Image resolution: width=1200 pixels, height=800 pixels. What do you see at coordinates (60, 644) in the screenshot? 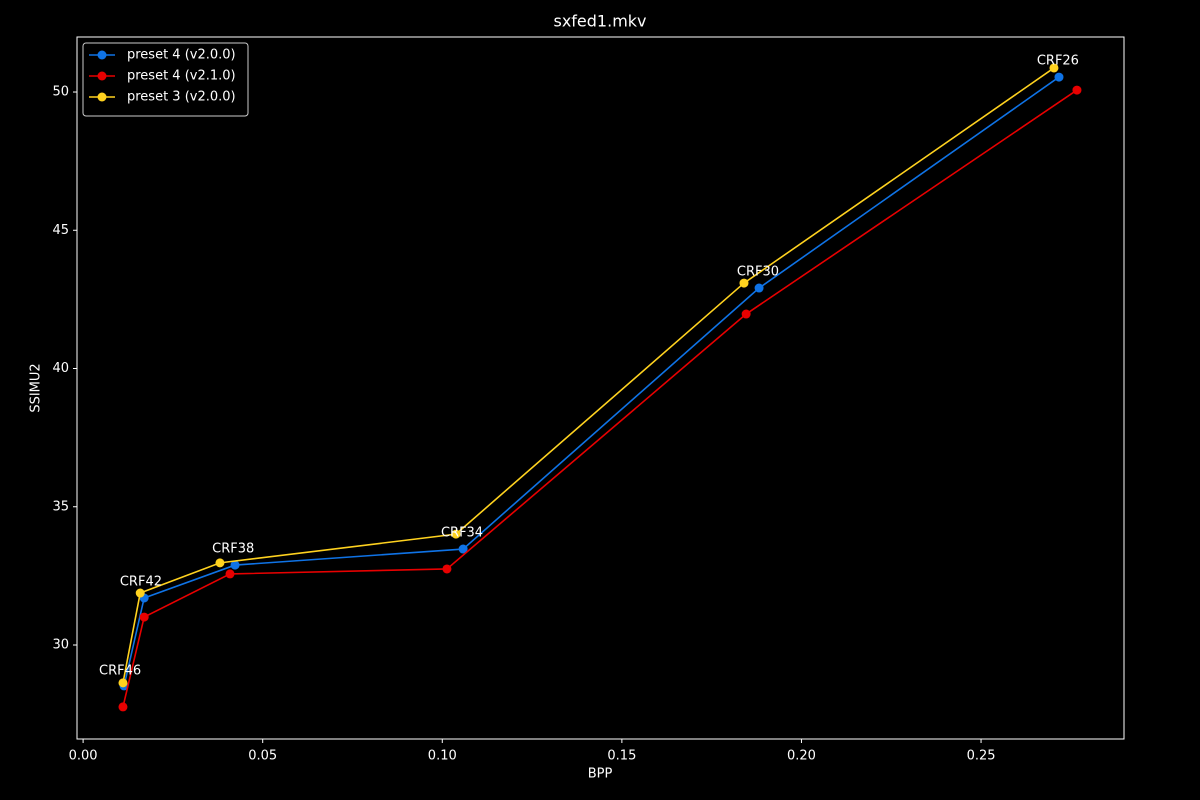
I see `y-tick-label: 30` at bounding box center [60, 644].